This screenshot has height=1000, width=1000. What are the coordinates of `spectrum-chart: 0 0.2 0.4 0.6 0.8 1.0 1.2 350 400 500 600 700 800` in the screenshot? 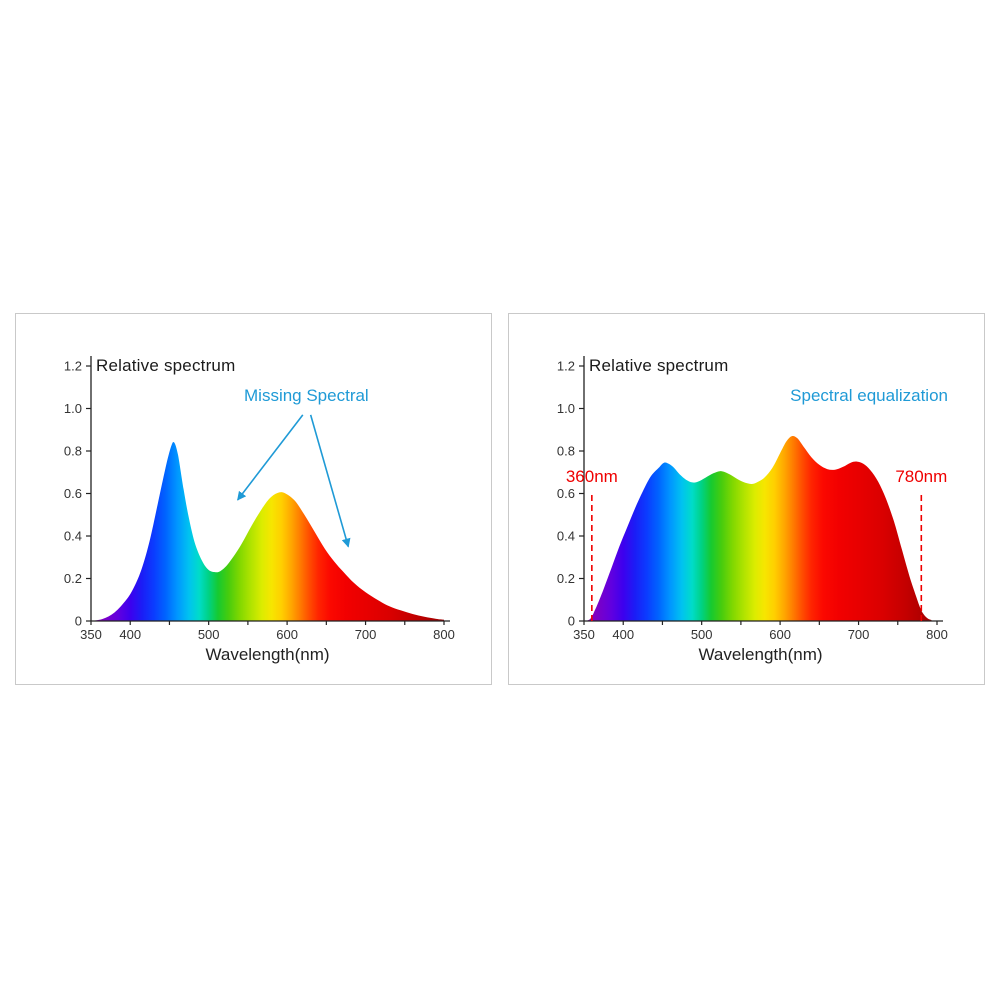 It's located at (259, 499).